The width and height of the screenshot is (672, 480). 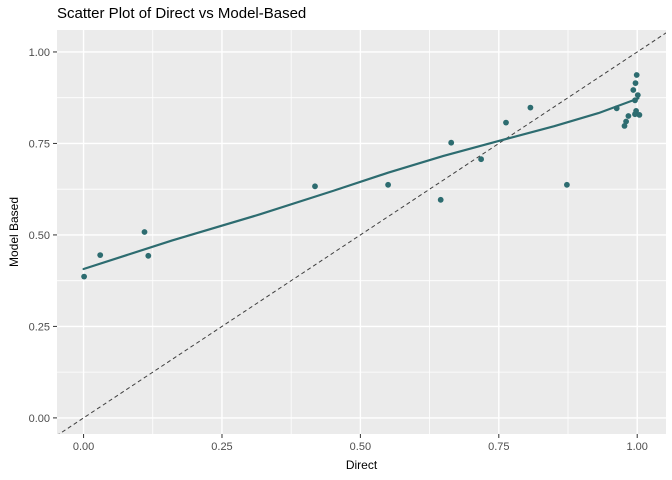 I want to click on chart-title: Scatter Plot of Direct vs Model-Based, so click(x=182, y=13).